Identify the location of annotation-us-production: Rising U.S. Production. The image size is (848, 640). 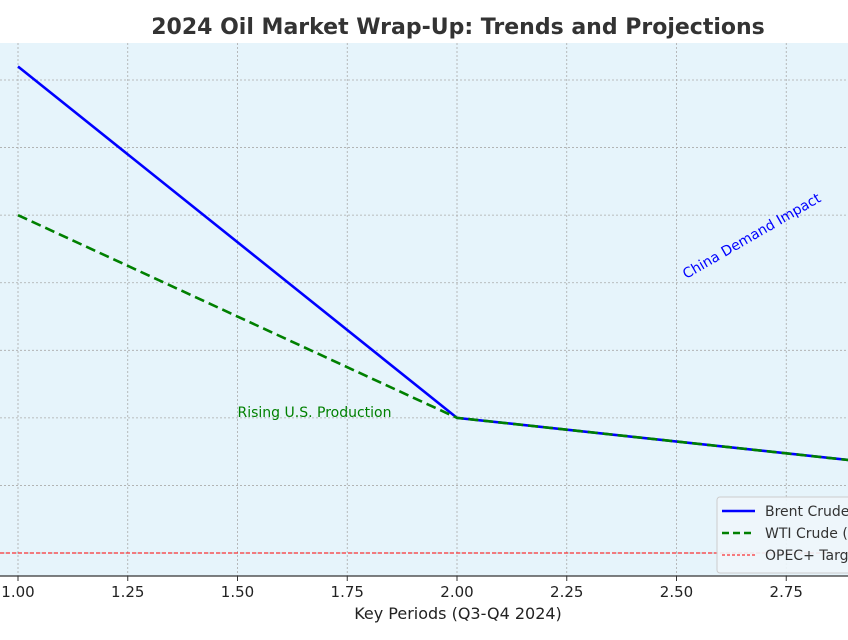
(315, 413).